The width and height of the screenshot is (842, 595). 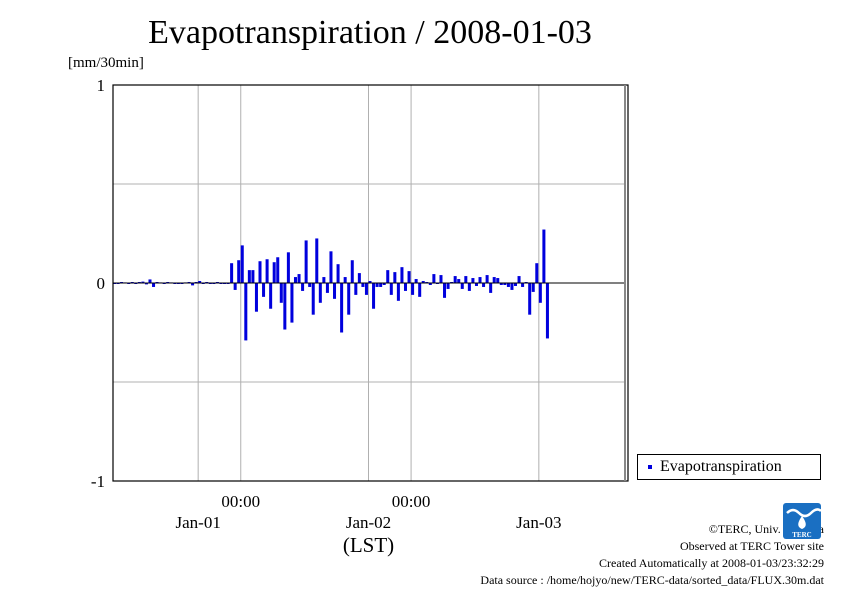 I want to click on bars, so click(x=331, y=285).